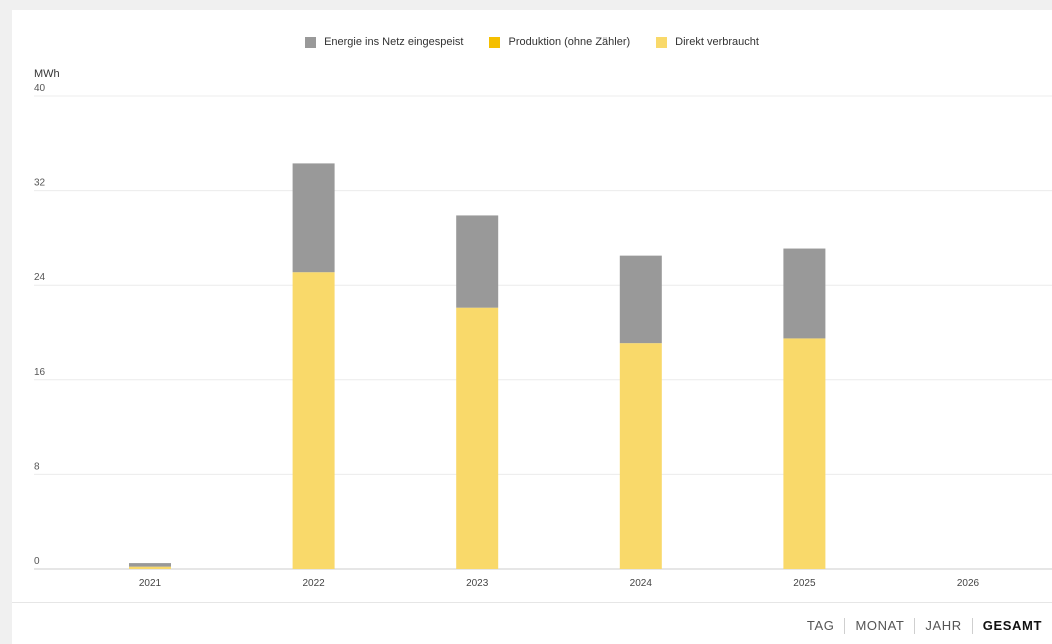  What do you see at coordinates (924, 626) in the screenshot?
I see `time-range-selector: TAG MONAT JAHR GESAMT` at bounding box center [924, 626].